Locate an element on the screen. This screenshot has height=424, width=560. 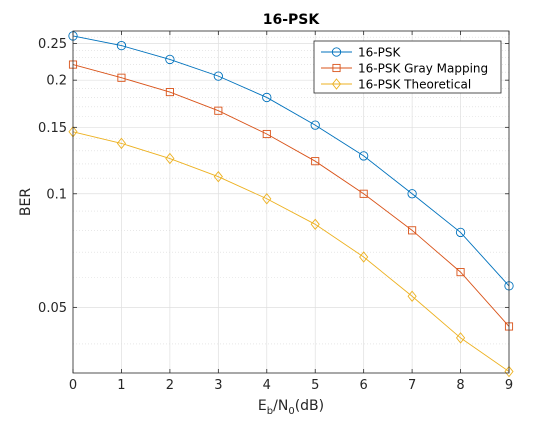
x-tick-label: 2 is located at coordinates (170, 385).